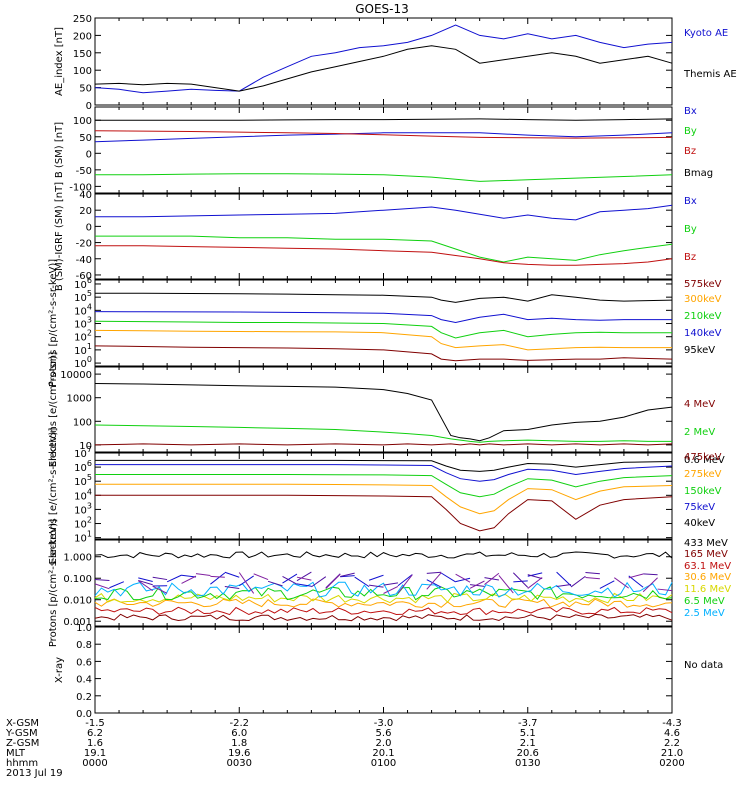 The width and height of the screenshot is (750, 800). What do you see at coordinates (239, 753) in the screenshot?
I see `ephemeris-value: 19.6` at bounding box center [239, 753].